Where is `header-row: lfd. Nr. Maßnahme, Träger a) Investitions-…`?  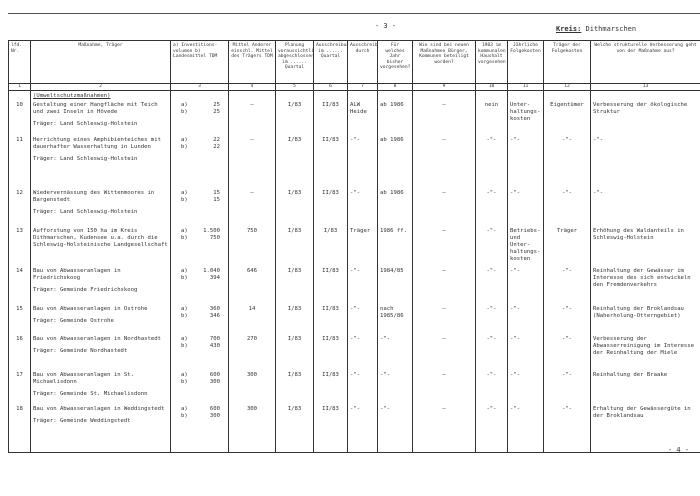 header-row: lfd. Nr. Maßnahme, Träger a) Investitions-… is located at coordinates (354, 62).